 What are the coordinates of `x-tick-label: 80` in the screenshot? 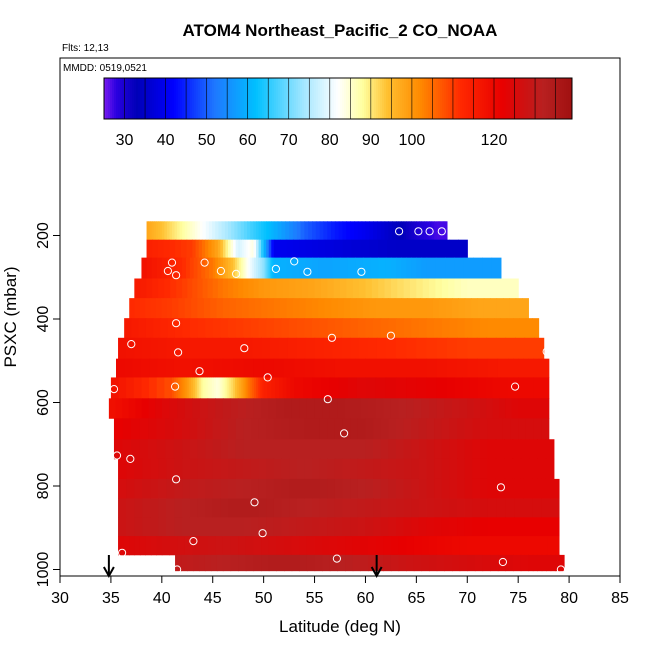 It's located at (569, 598).